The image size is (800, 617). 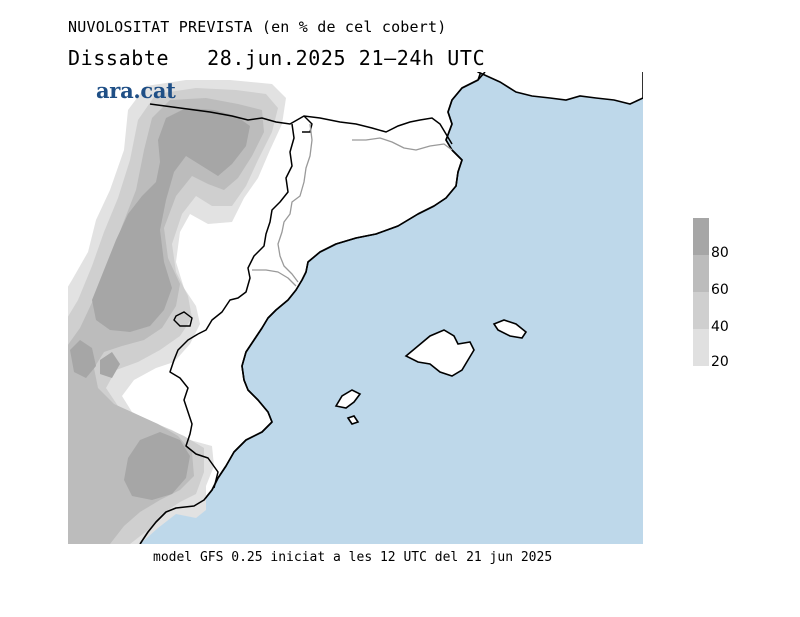 What do you see at coordinates (183, 319) in the screenshot?
I see `regional-border-navarra` at bounding box center [183, 319].